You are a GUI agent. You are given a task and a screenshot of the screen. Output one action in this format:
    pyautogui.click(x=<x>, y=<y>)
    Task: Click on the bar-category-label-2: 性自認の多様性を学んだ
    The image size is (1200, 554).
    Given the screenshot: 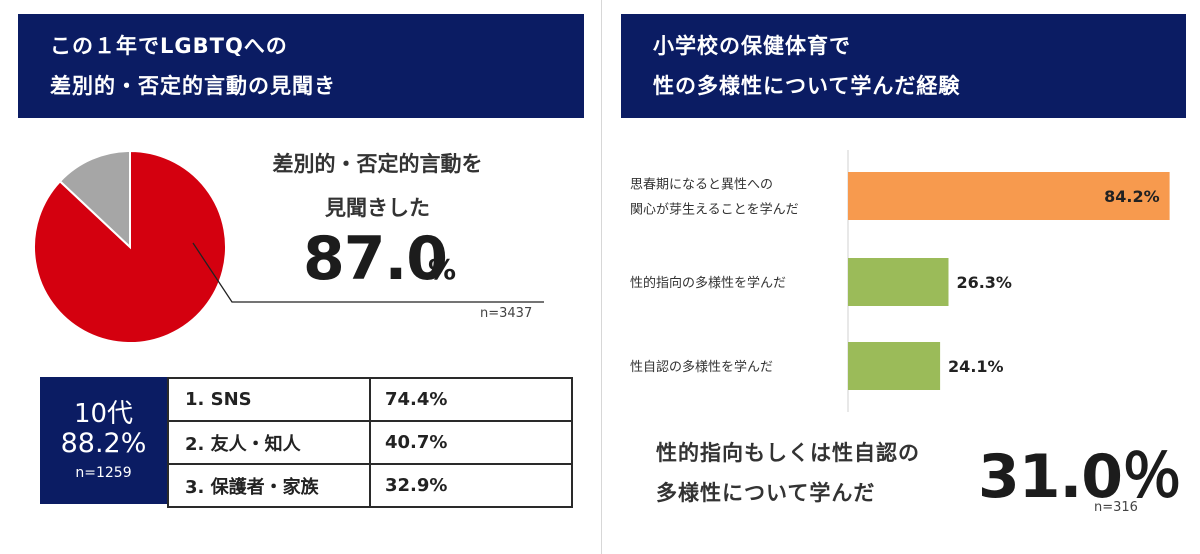 What is the action you would take?
    pyautogui.click(x=701, y=367)
    